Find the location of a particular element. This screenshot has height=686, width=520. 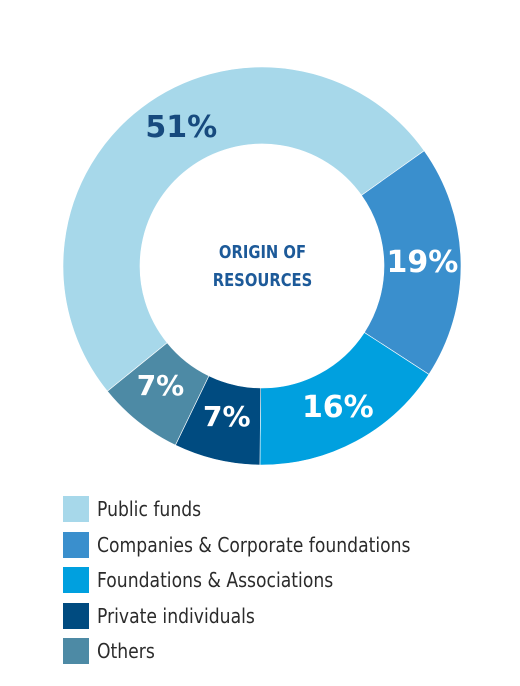

legend-label-private-individuals: Private individuals is located at coordinates (176, 615).